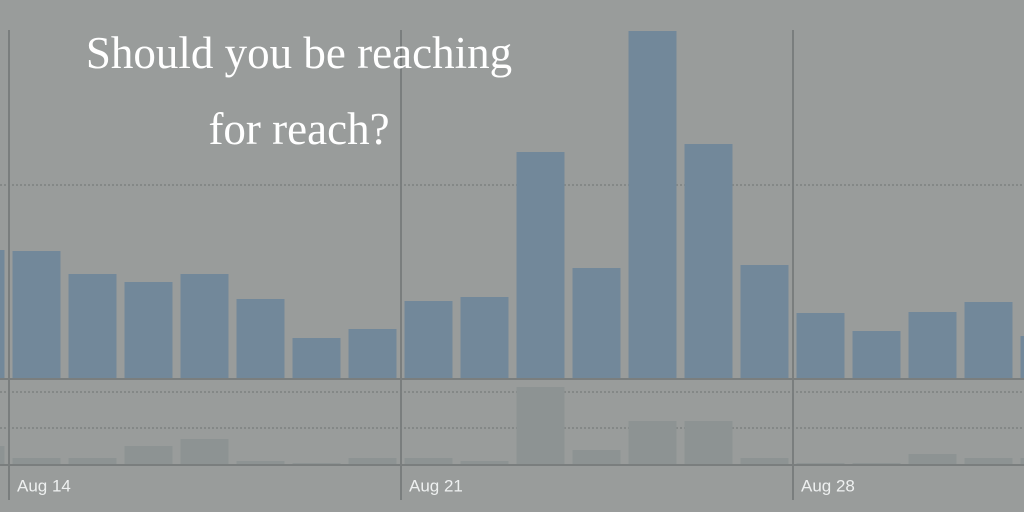 This screenshot has height=512, width=1024. What do you see at coordinates (828, 485) in the screenshot?
I see `x-tick-label: Aug 28` at bounding box center [828, 485].